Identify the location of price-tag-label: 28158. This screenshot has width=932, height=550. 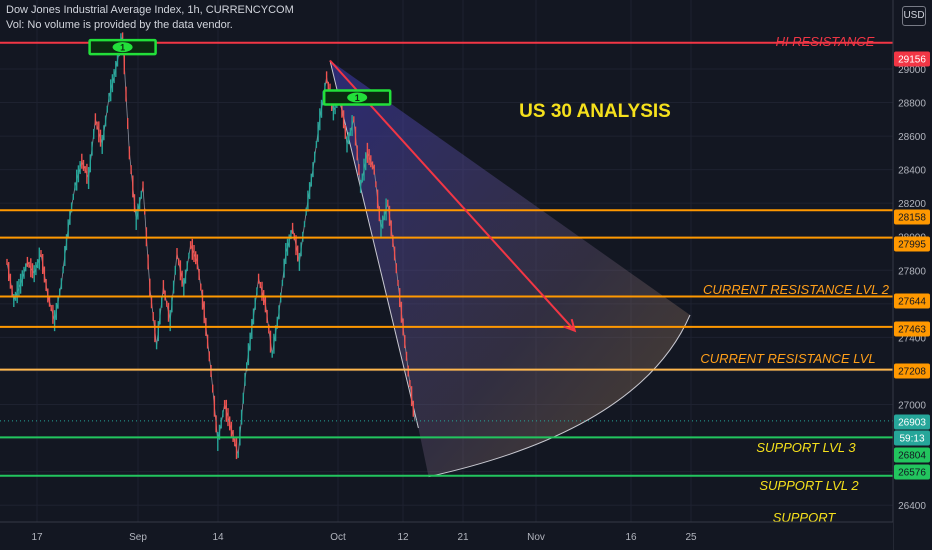
(912, 218).